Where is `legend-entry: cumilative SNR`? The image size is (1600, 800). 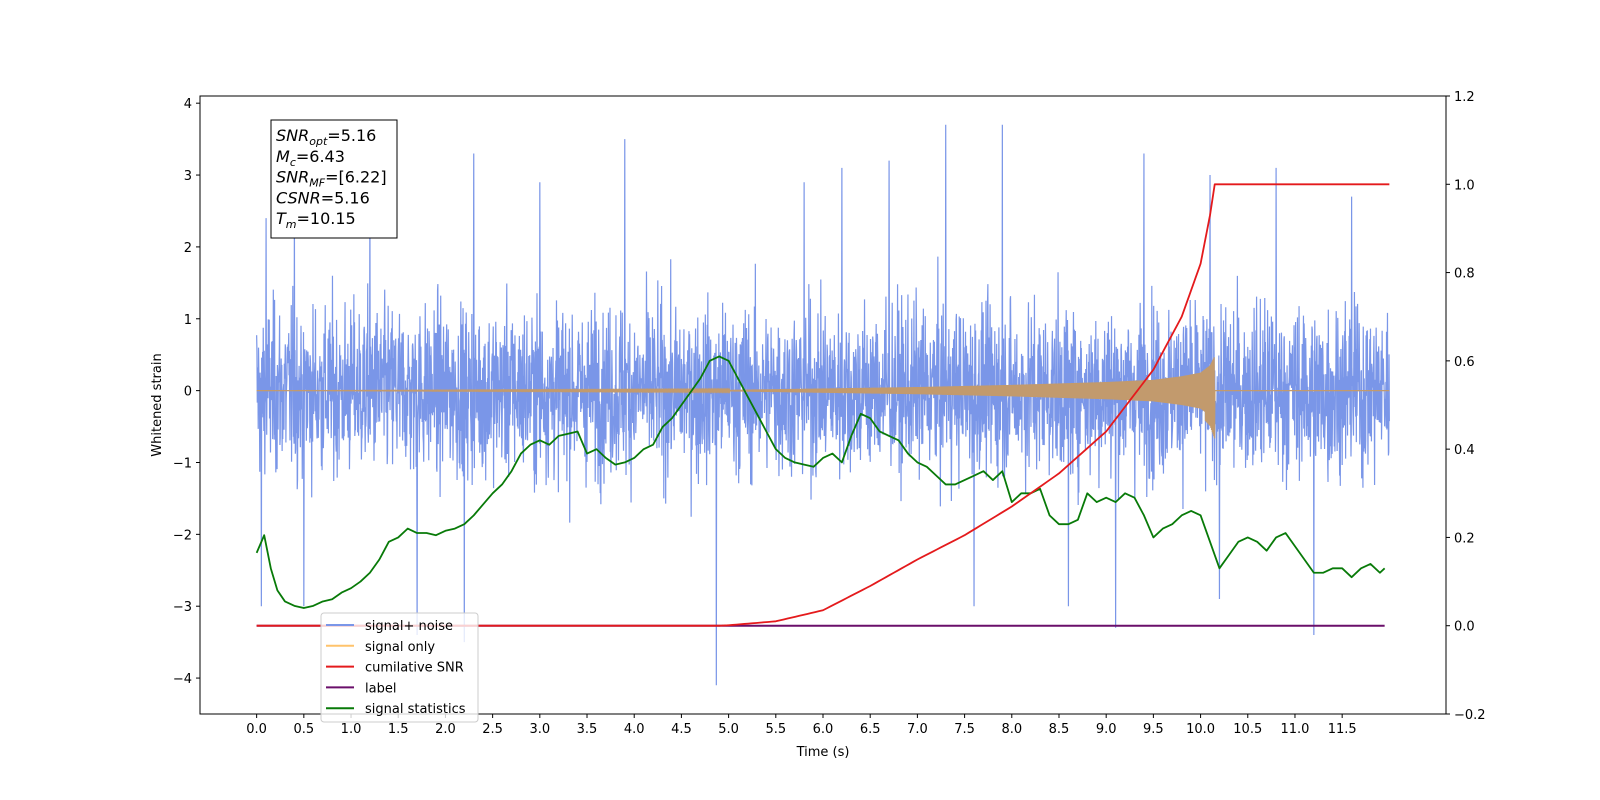 legend-entry: cumilative SNR is located at coordinates (414, 668).